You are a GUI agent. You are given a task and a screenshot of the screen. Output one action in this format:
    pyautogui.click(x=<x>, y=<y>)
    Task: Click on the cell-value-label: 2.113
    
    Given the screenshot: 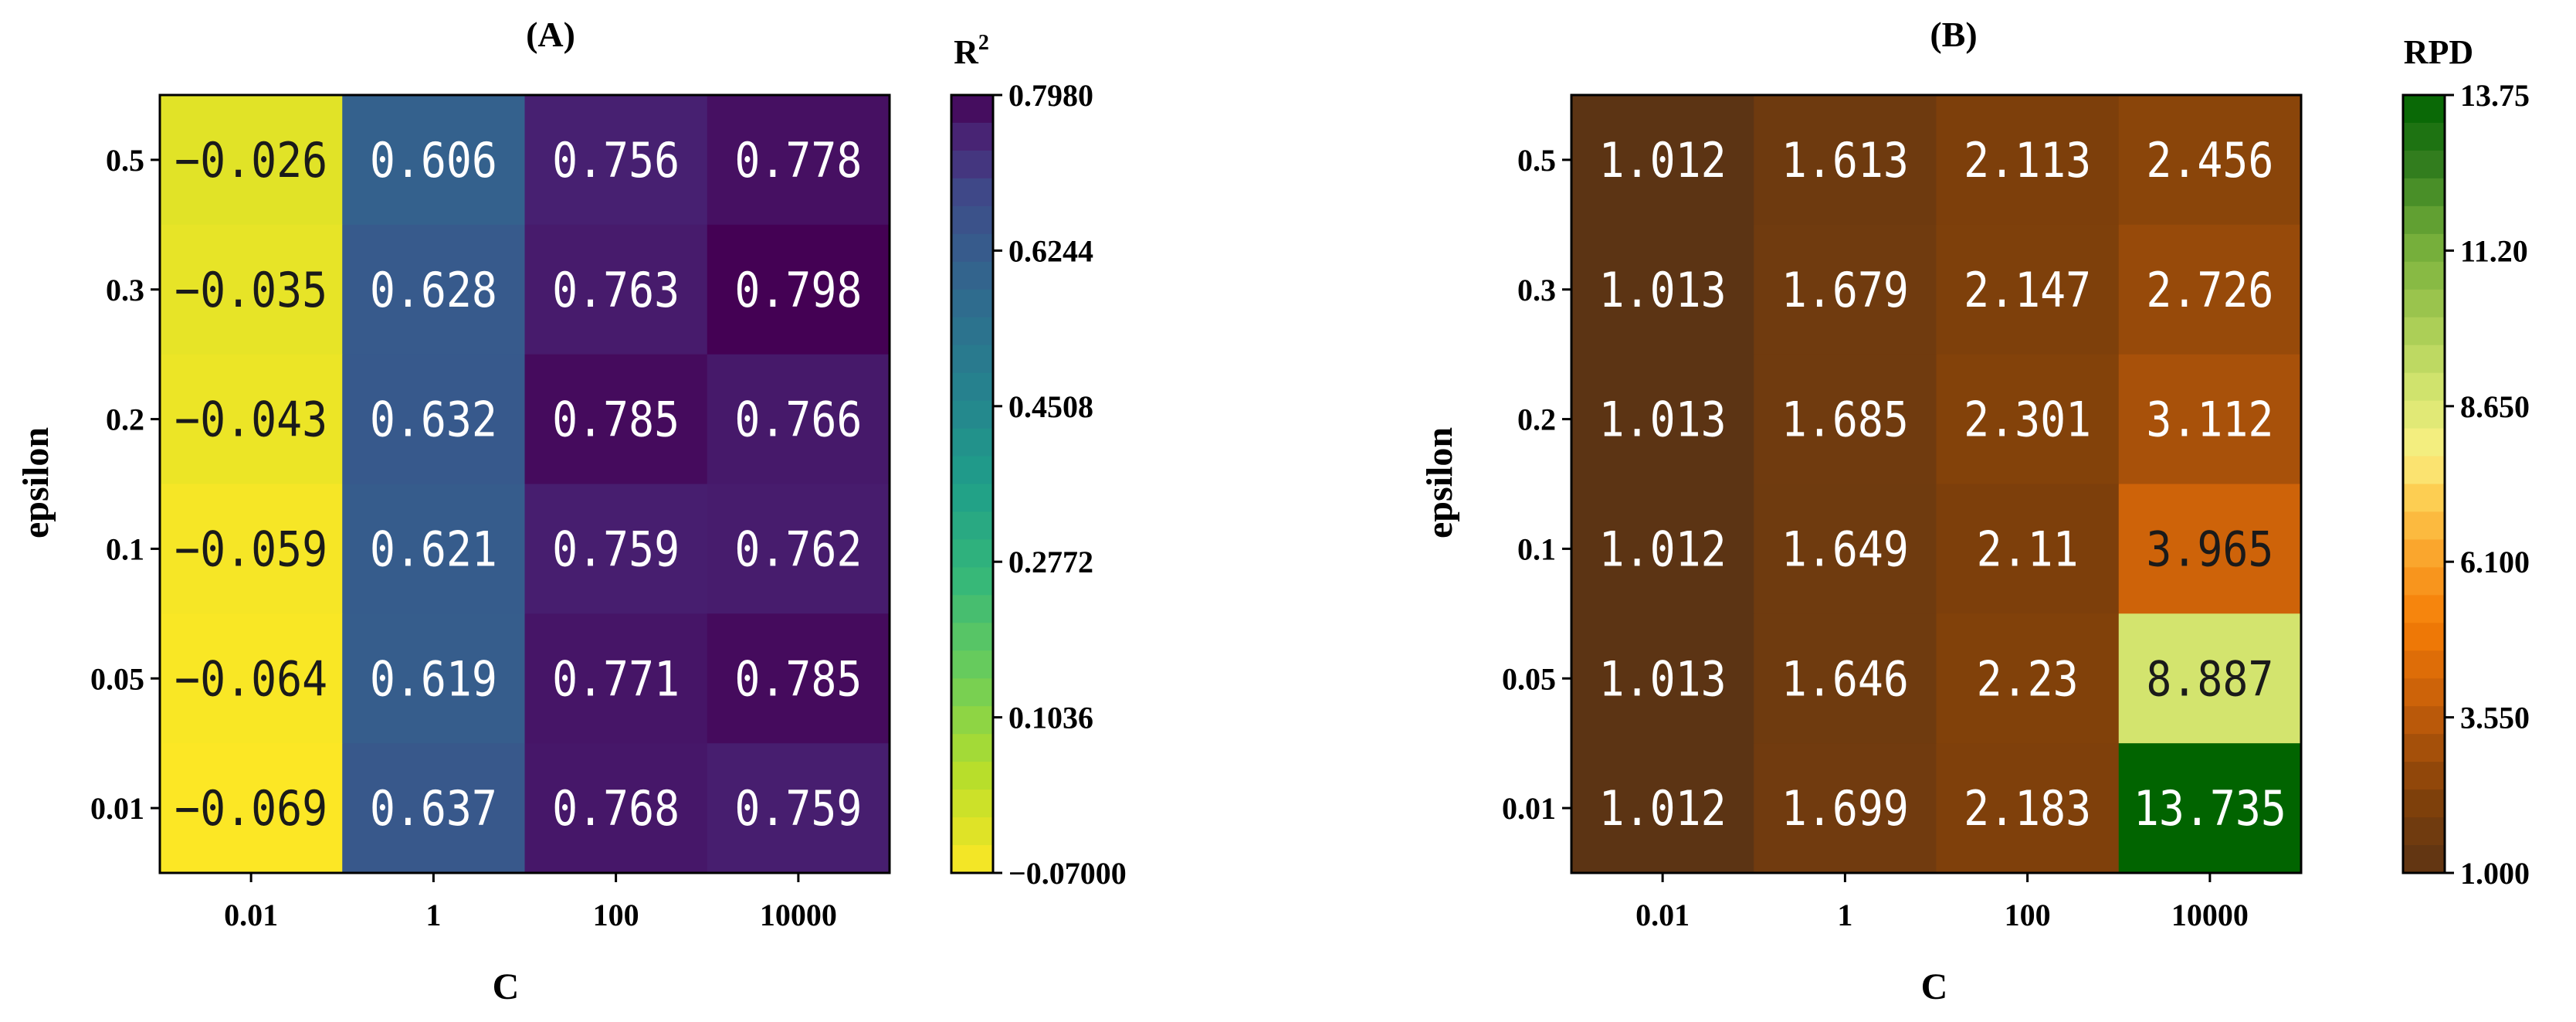 What is the action you would take?
    pyautogui.click(x=2027, y=160)
    